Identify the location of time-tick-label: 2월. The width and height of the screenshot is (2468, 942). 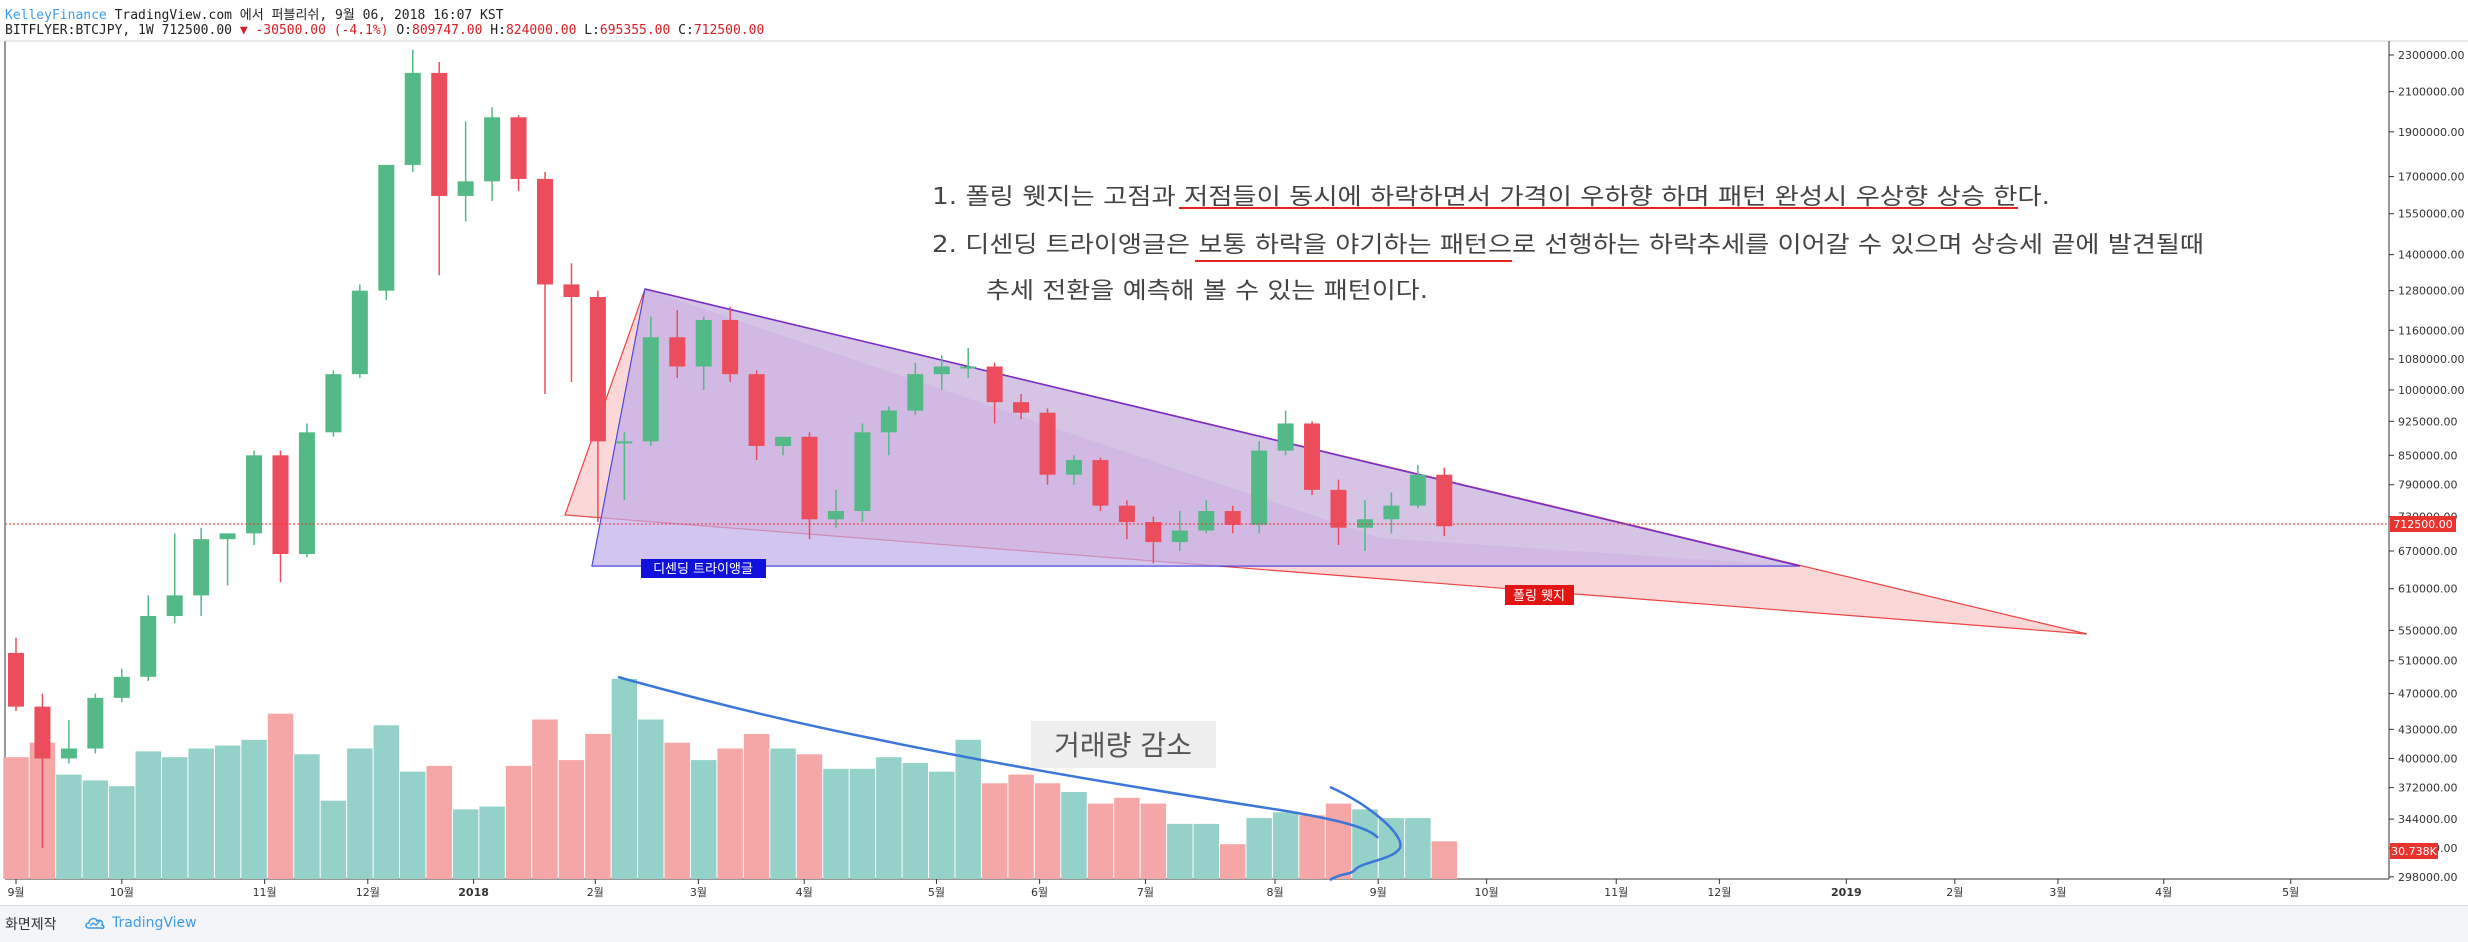
(1954, 892).